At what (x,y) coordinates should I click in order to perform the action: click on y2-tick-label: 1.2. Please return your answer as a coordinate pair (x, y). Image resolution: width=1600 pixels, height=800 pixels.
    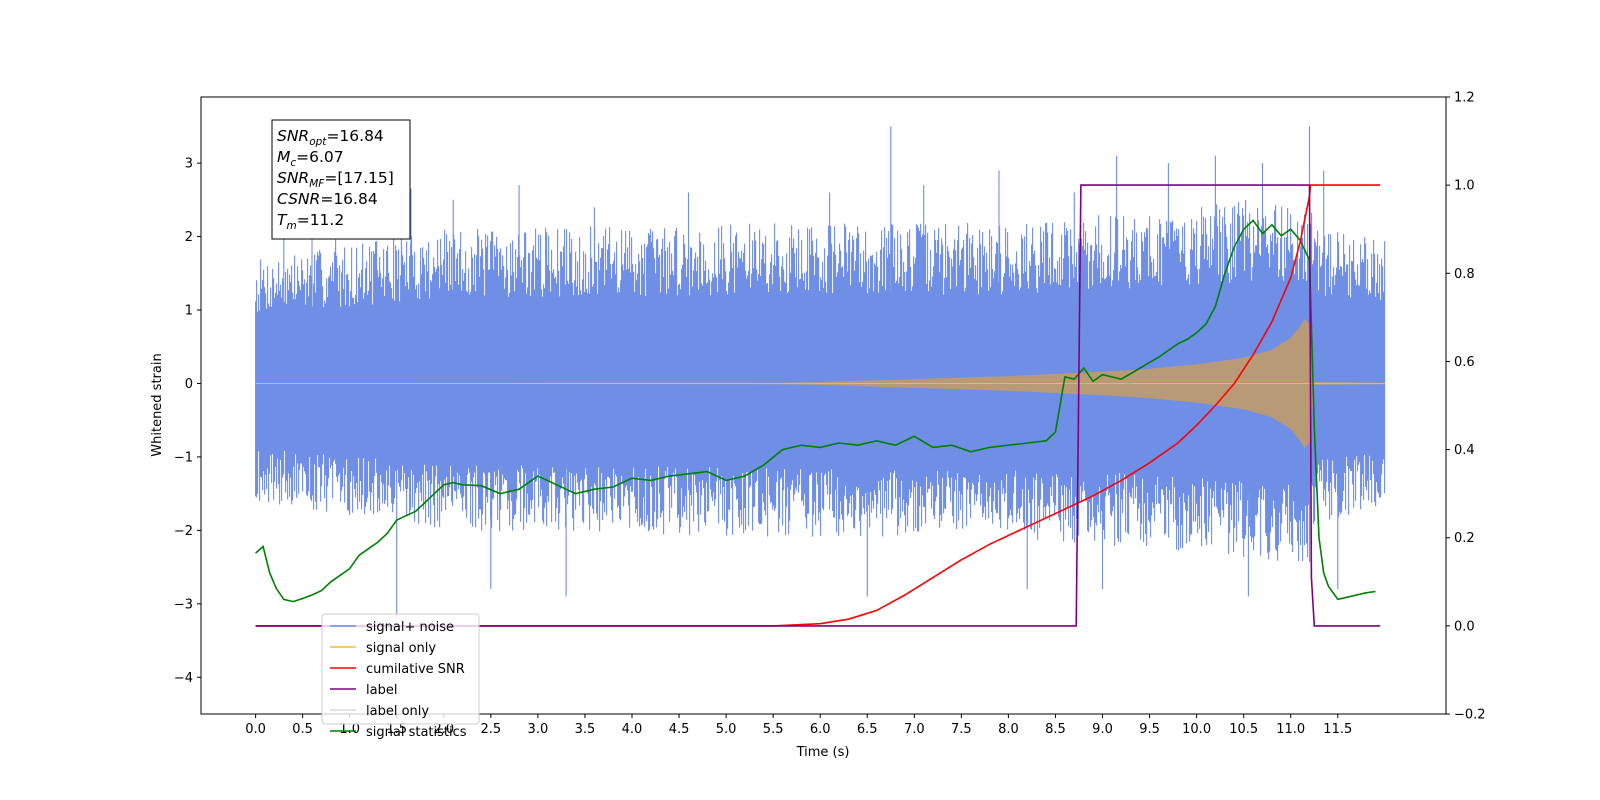
    Looking at the image, I should click on (1464, 98).